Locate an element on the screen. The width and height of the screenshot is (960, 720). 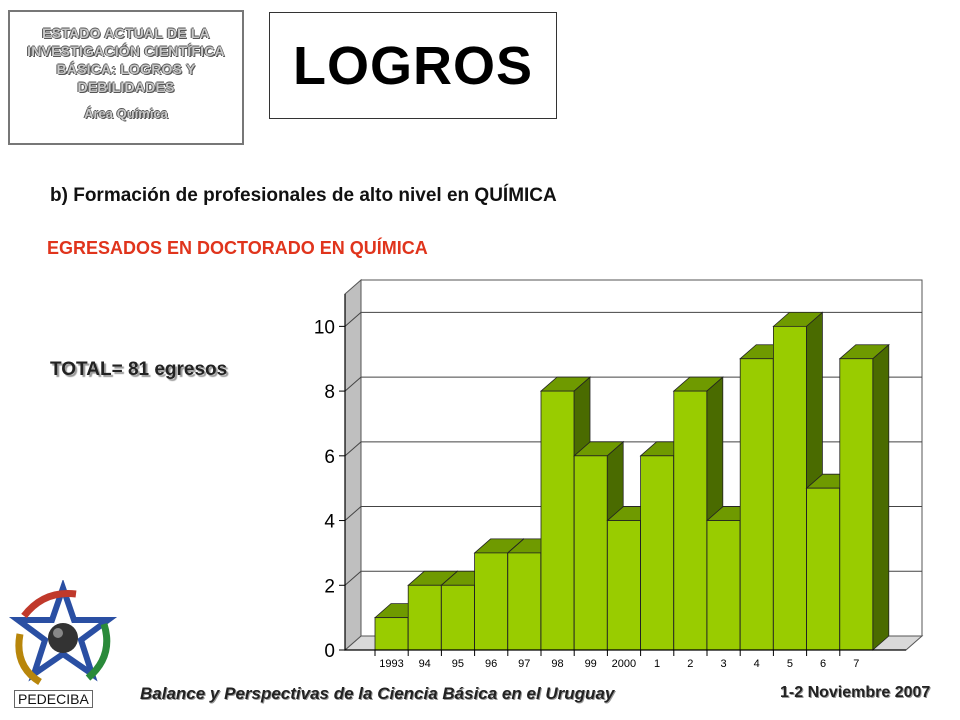
header-box-subtitle: Área Química is located at coordinates (126, 113).